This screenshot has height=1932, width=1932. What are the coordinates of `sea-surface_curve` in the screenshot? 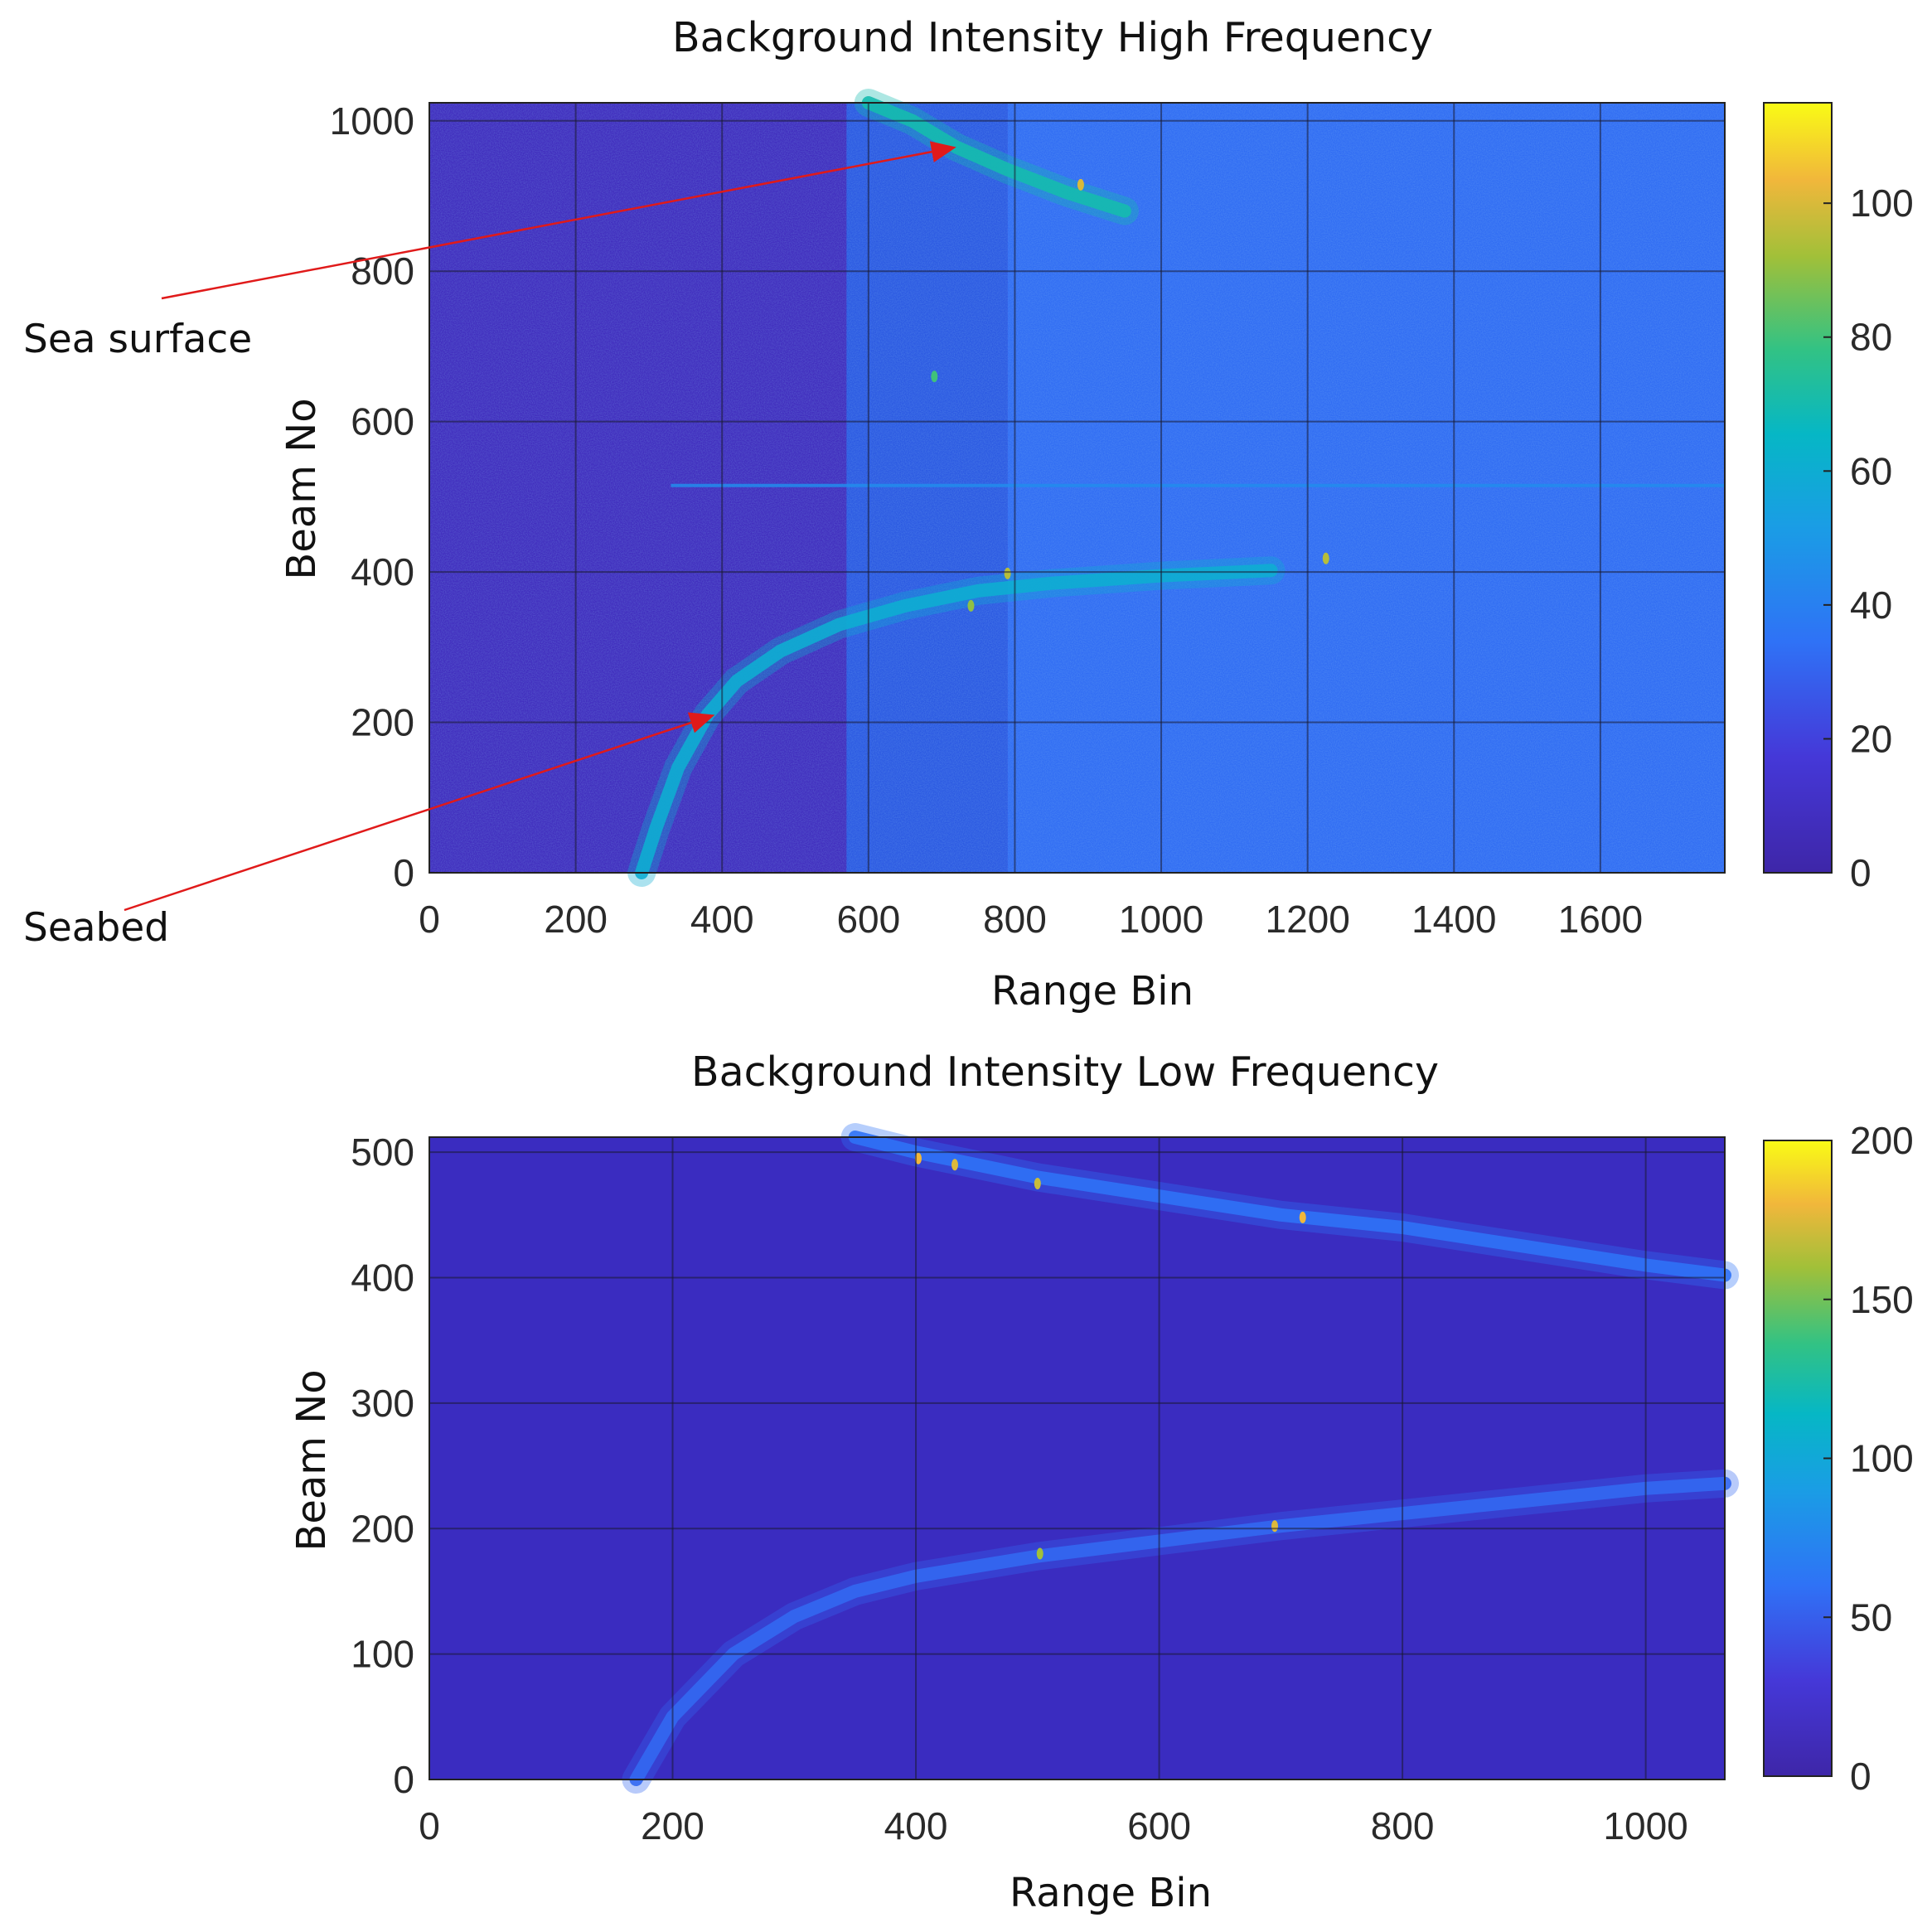 It's located at (996, 157).